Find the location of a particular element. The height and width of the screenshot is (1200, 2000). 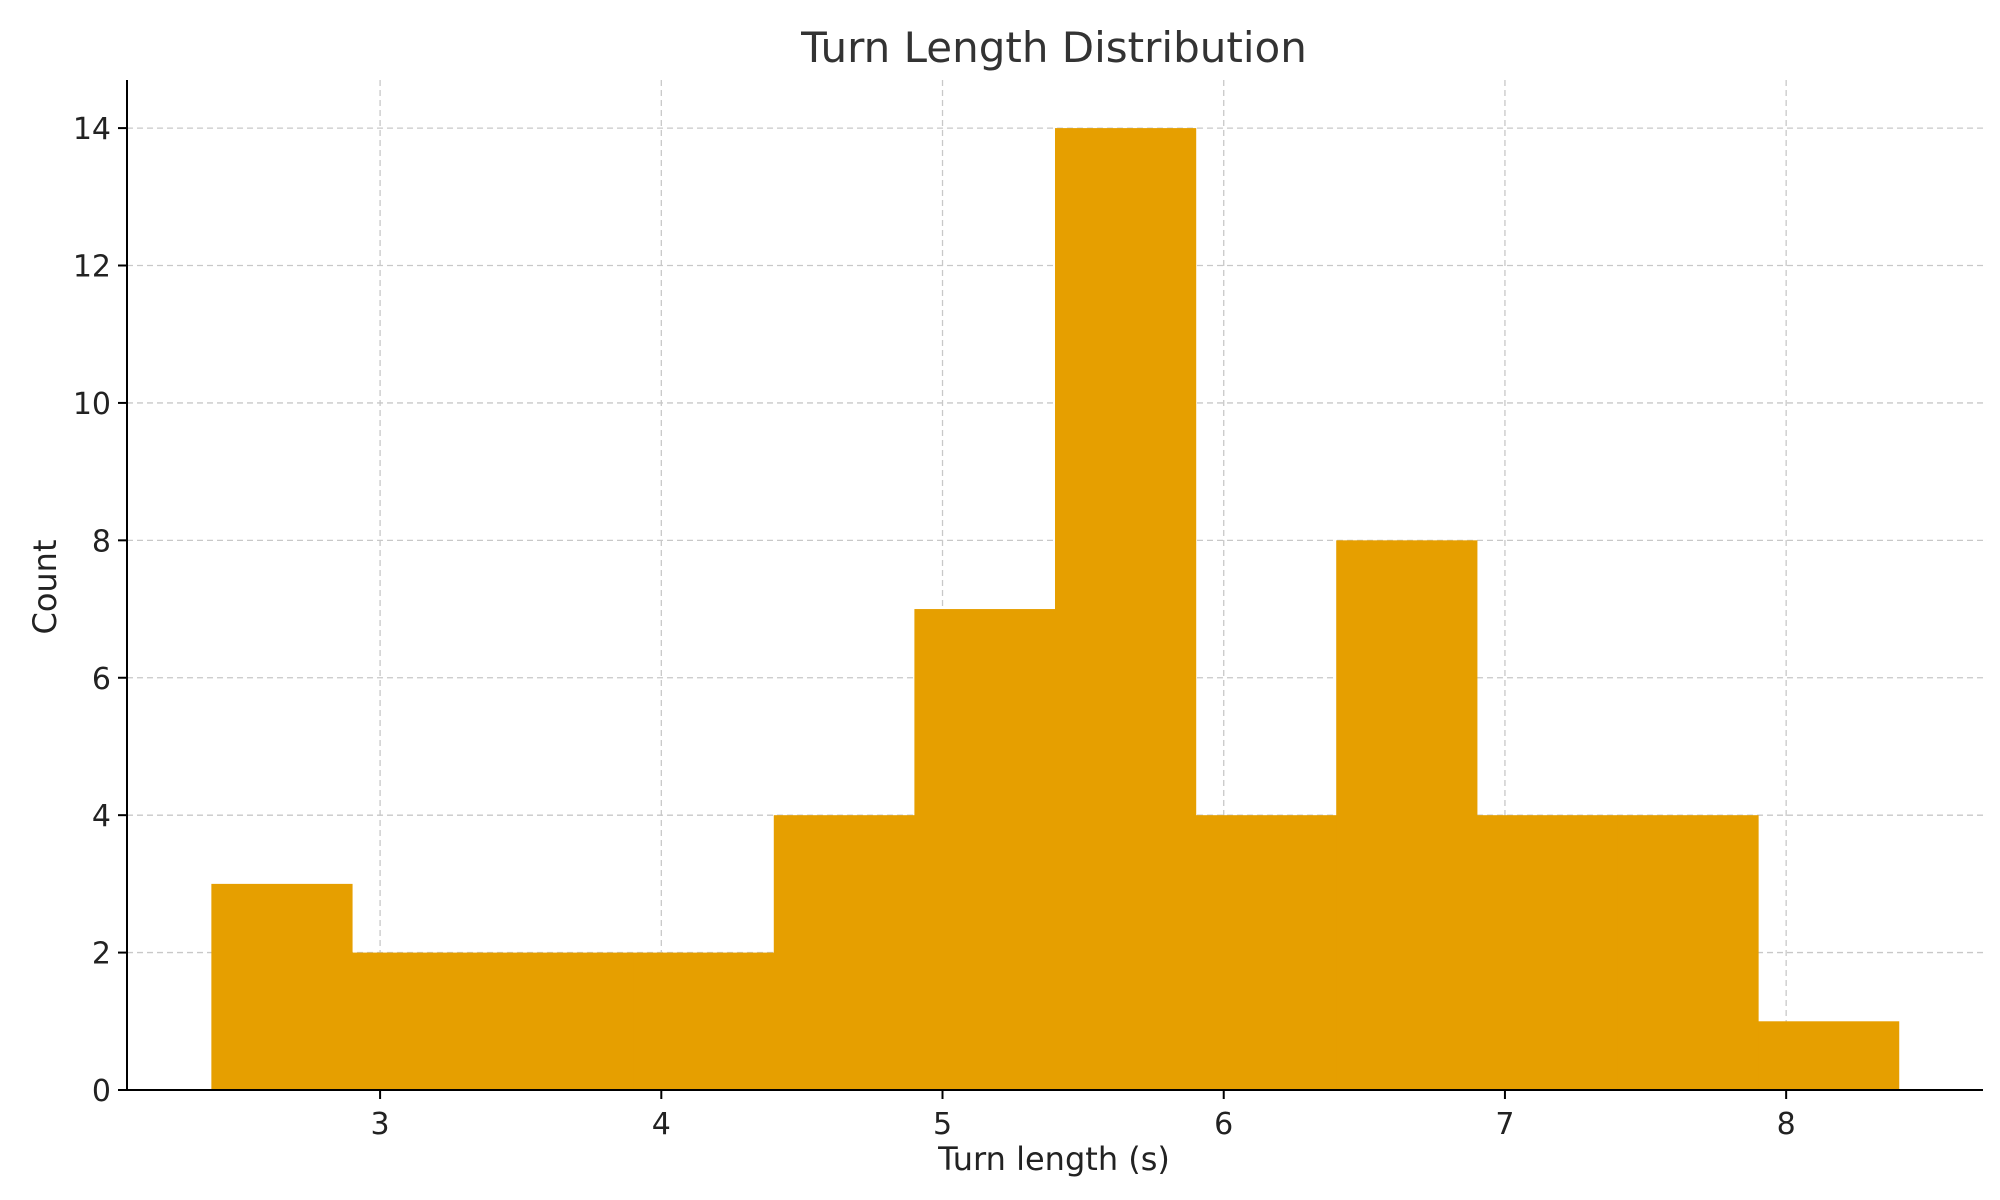

y-axis-label: Count is located at coordinates (45, 586).